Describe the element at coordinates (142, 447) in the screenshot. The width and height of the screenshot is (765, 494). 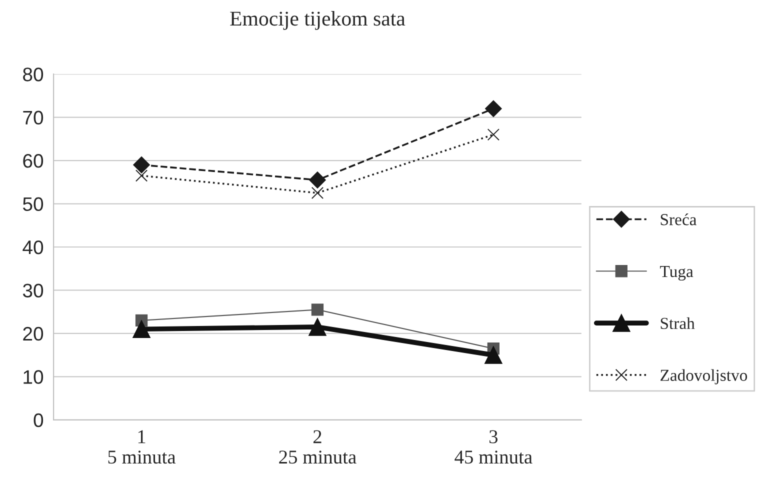
I see `x-tick-label: 1 5 minuta` at that location.